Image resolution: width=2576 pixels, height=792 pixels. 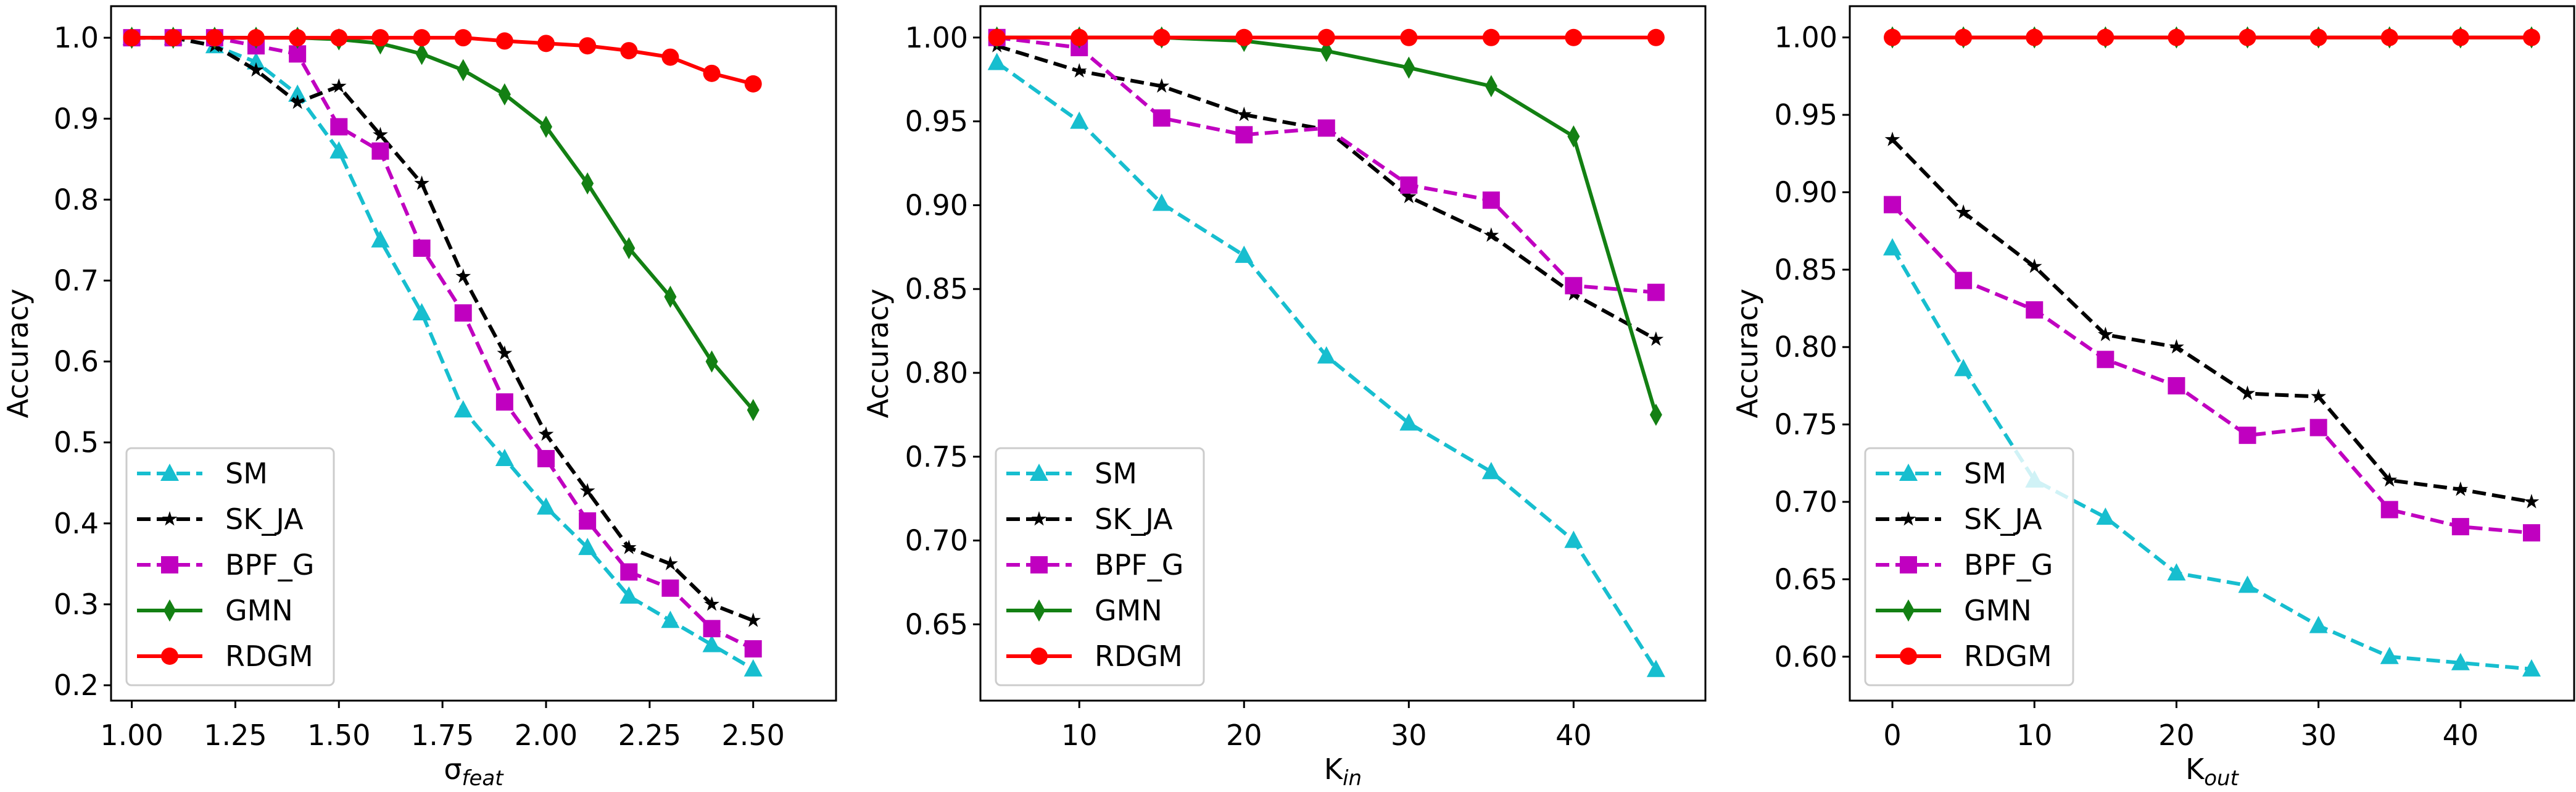 I want to click on y-tick-label: 1.0, so click(x=76, y=37).